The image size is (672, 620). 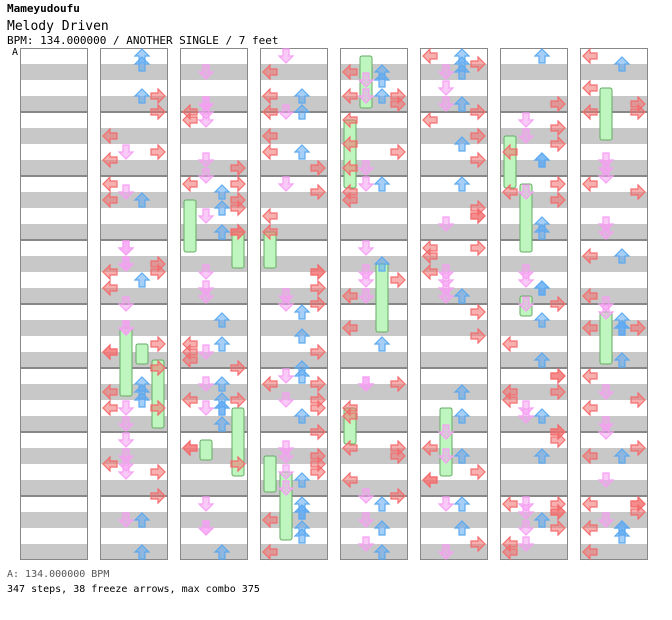 What do you see at coordinates (614, 304) in the screenshot?
I see `chart-column` at bounding box center [614, 304].